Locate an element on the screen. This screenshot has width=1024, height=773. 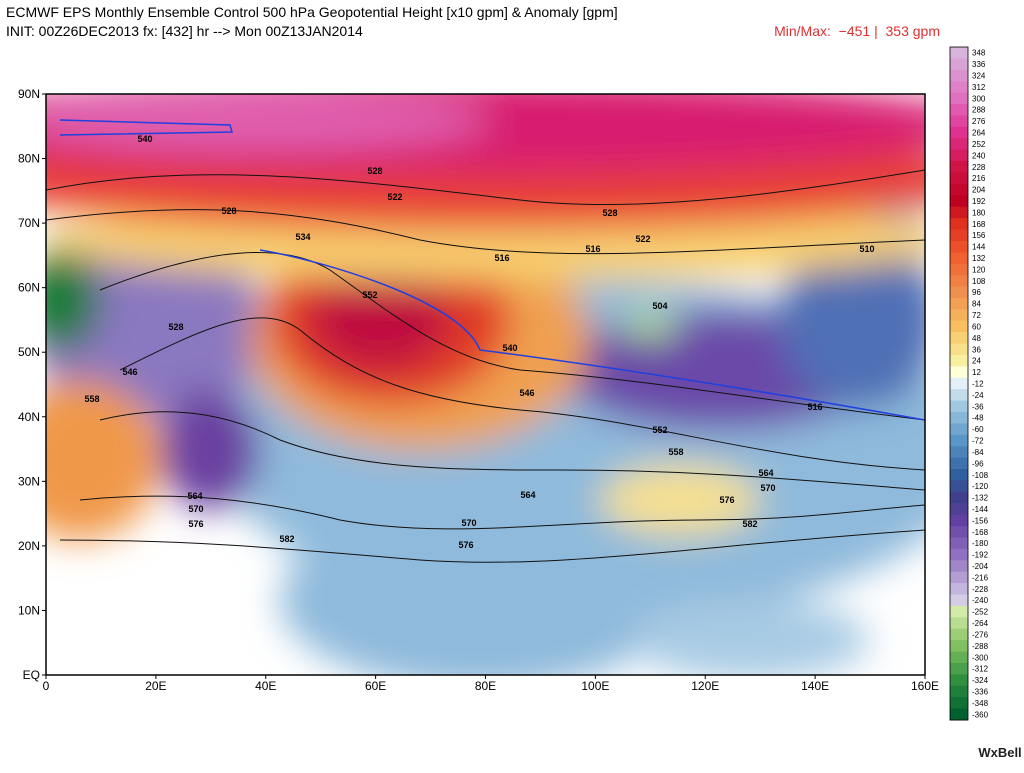
colorbar-label: 288 is located at coordinates (979, 110).